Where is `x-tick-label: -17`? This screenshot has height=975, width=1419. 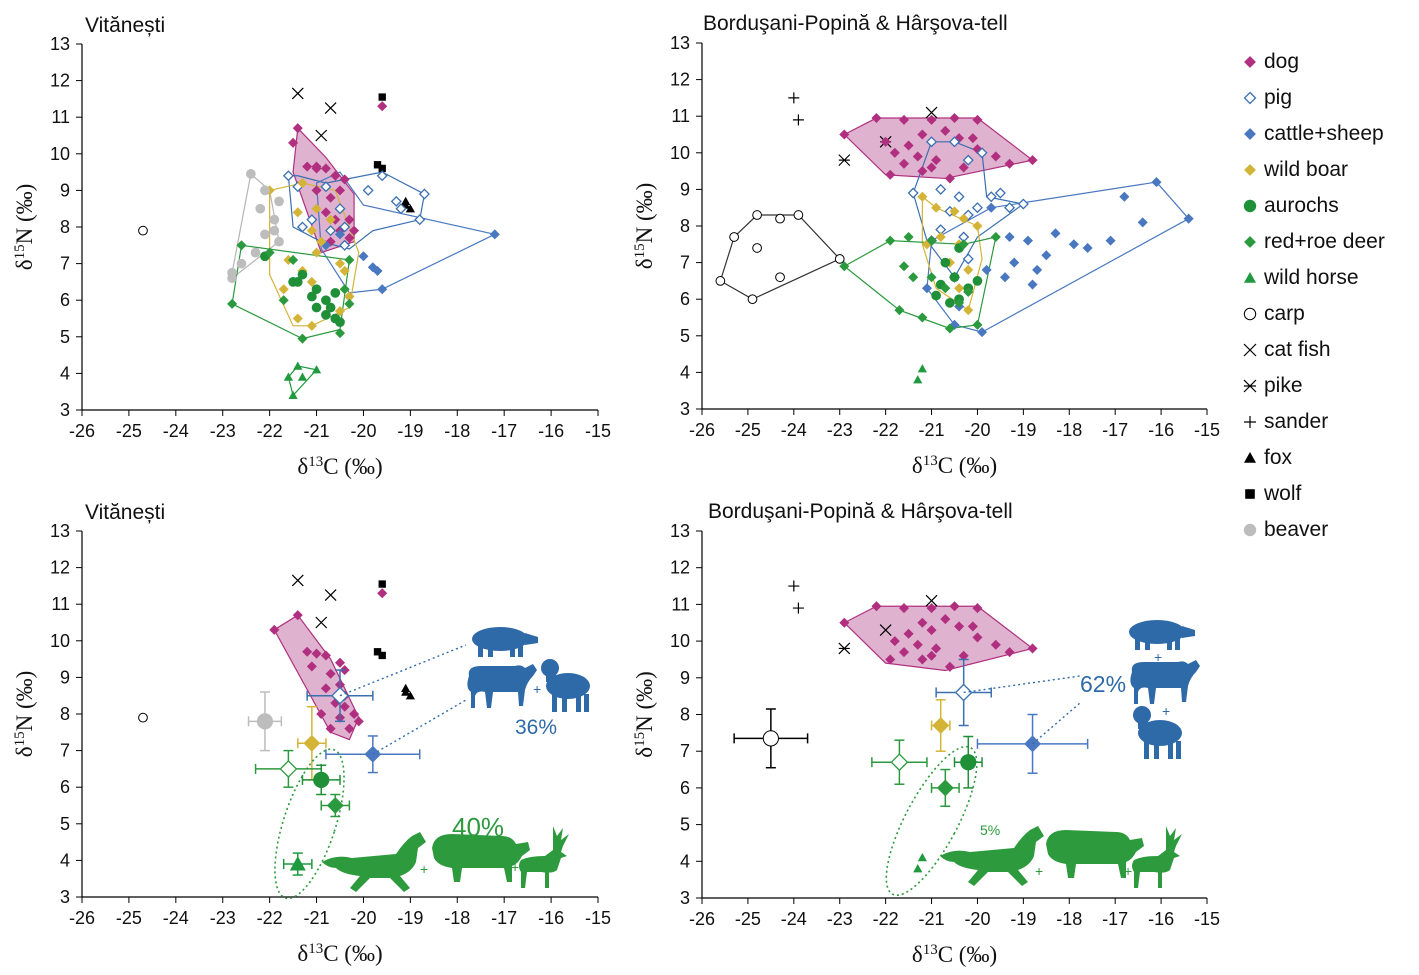
x-tick-label: -17 is located at coordinates (504, 431).